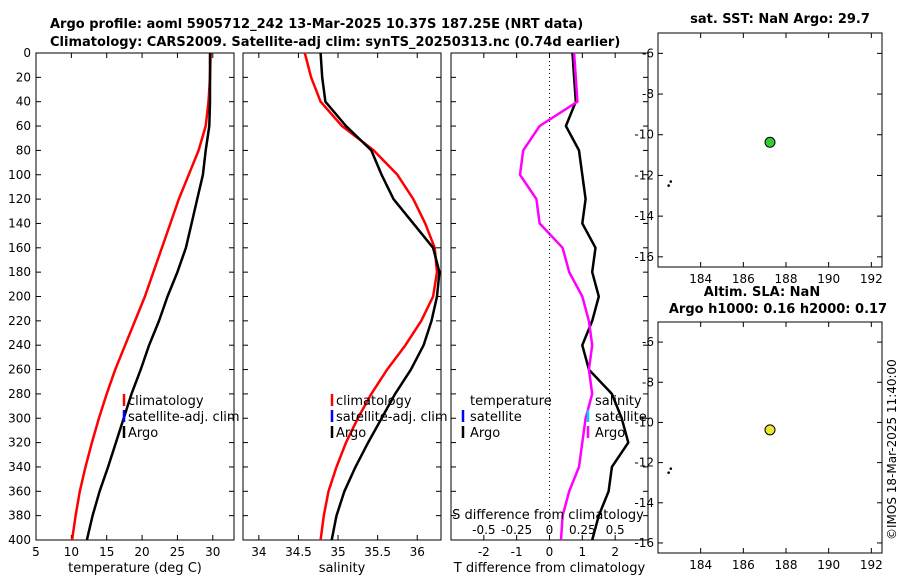 The image size is (900, 580). What do you see at coordinates (19, 321) in the screenshot?
I see `temperature-ytick-label: 220` at bounding box center [19, 321].